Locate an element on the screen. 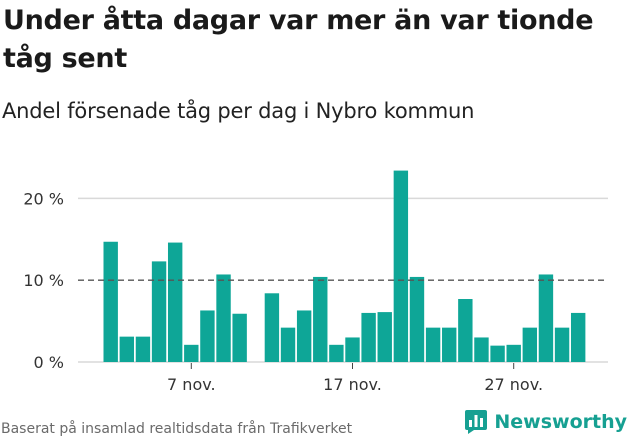 The width and height of the screenshot is (631, 439). x-tick-label: 17 nov. is located at coordinates (352, 384).